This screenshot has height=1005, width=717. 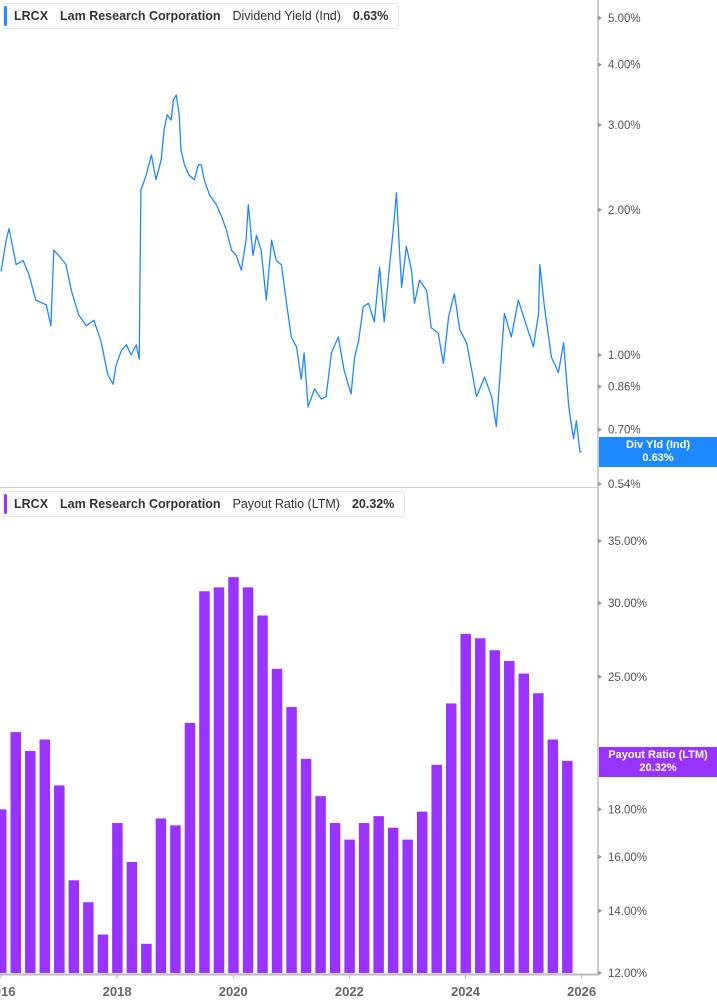 I want to click on payout-axis-tick-label: 30.00%, so click(x=627, y=604).